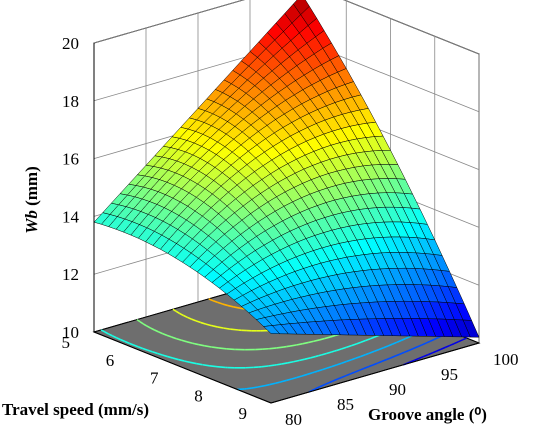  I want to click on y-tick-label: 6, so click(110, 360).